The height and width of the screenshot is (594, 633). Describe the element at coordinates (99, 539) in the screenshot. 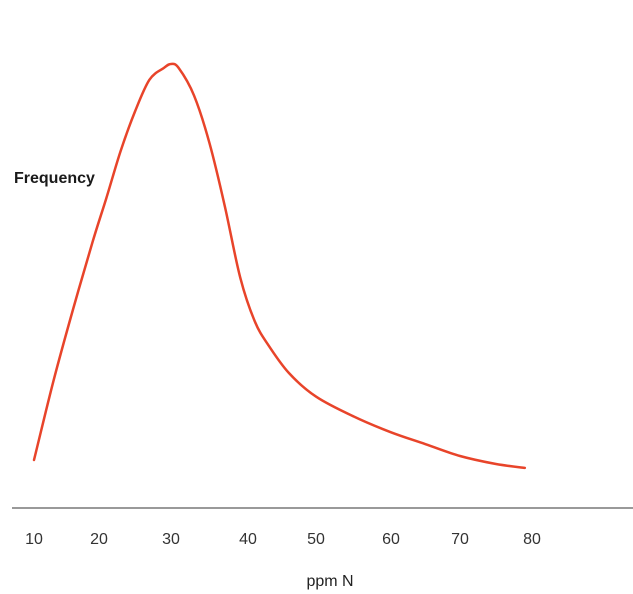

I see `x-tick-label: 20` at that location.